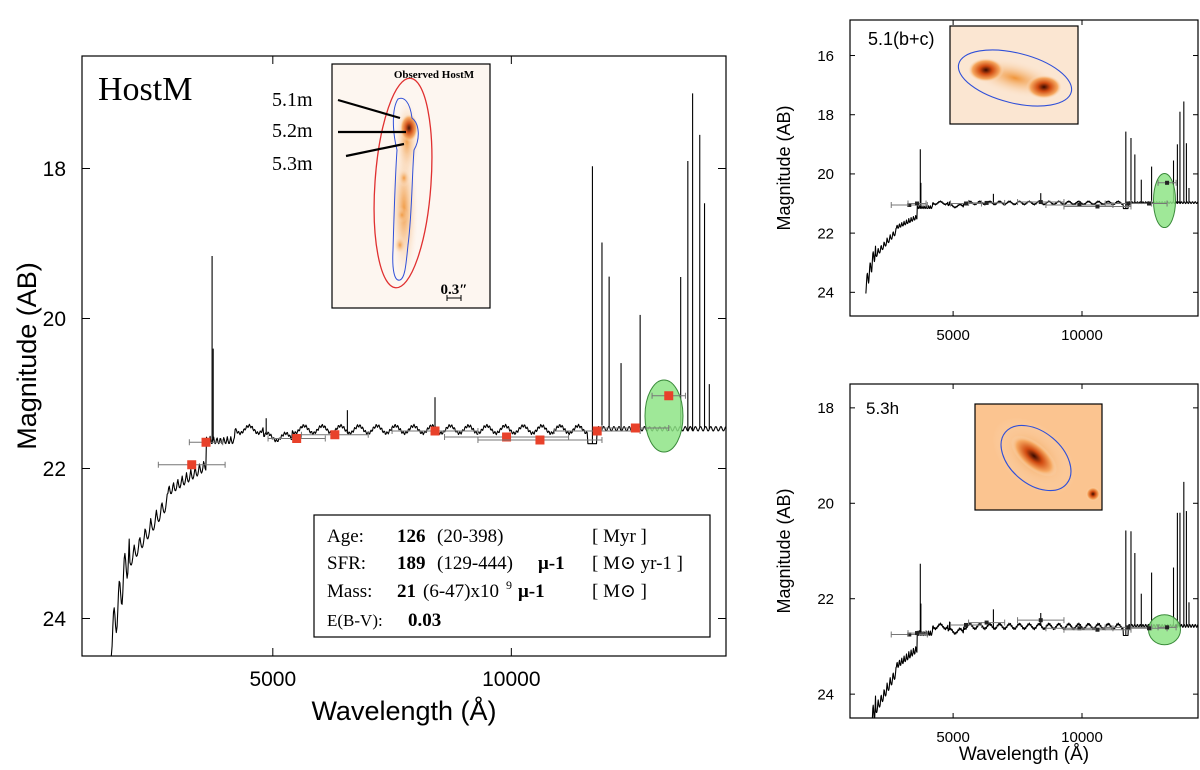 The width and height of the screenshot is (1200, 770). I want to click on main-ylabel: Magnitude (AB), so click(27, 356).